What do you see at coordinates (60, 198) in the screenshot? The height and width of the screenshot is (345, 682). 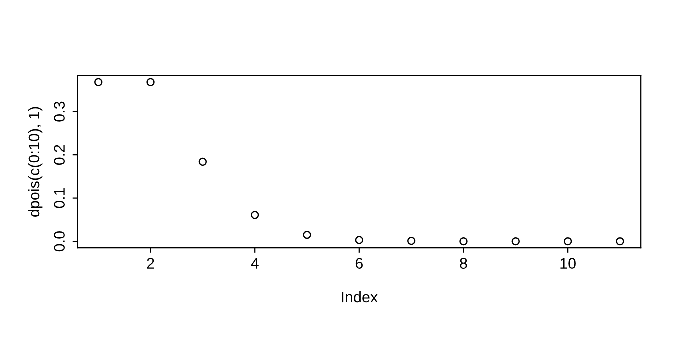 I see `y-tick-label: 0.1` at bounding box center [60, 198].